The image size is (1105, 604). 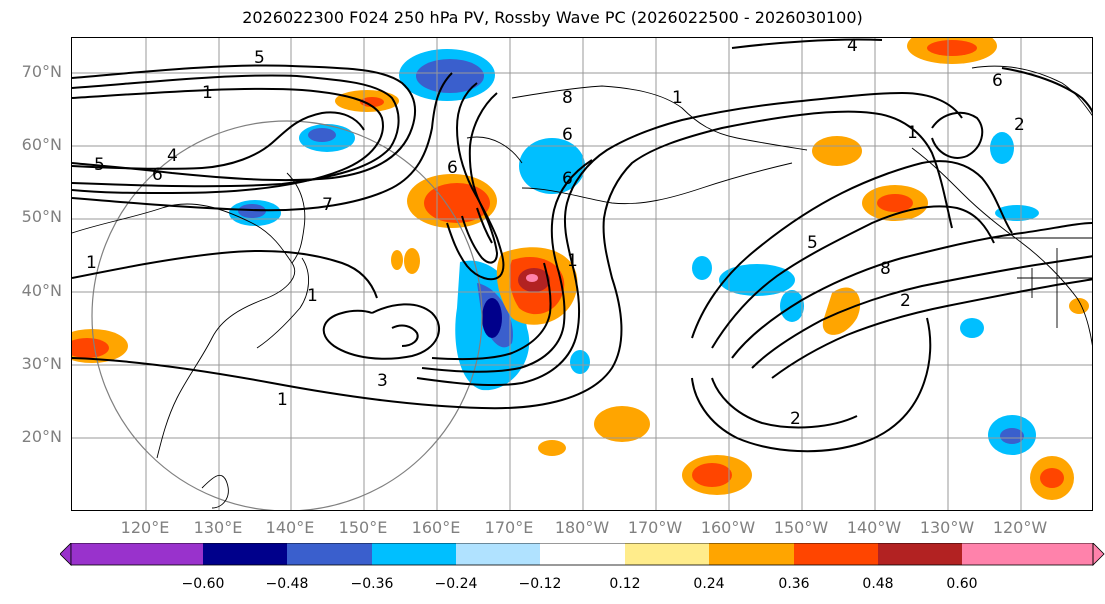 I want to click on lat-label-40n: 40°N, so click(x=41, y=290).